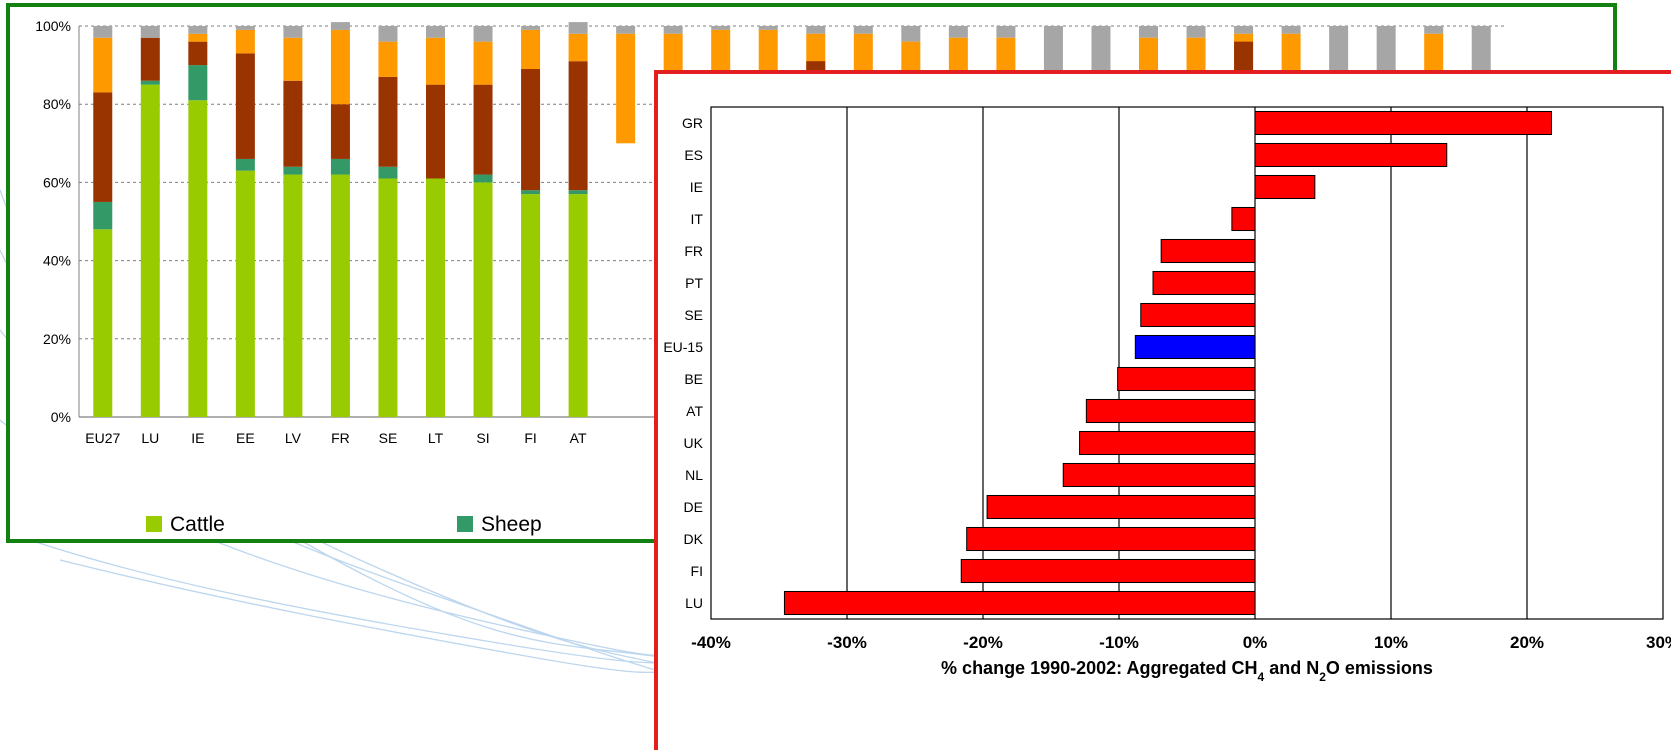  What do you see at coordinates (693, 251) in the screenshot?
I see `category-label: FR` at bounding box center [693, 251].